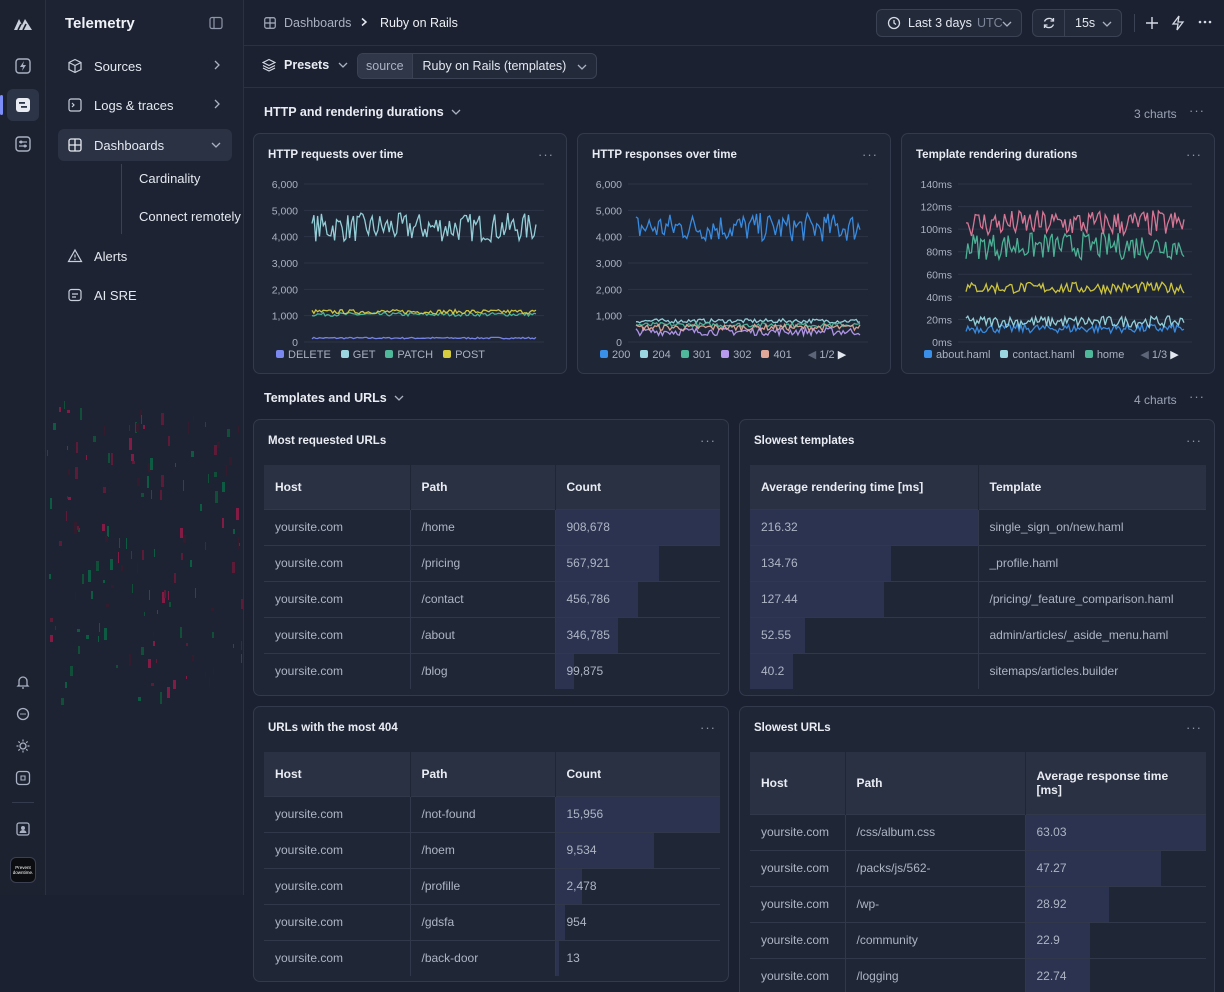 Image resolution: width=1224 pixels, height=992 pixels. Describe the element at coordinates (978, 831) in the screenshot. I see `table-row: yoursite.com/css/album.css 63.03` at that location.